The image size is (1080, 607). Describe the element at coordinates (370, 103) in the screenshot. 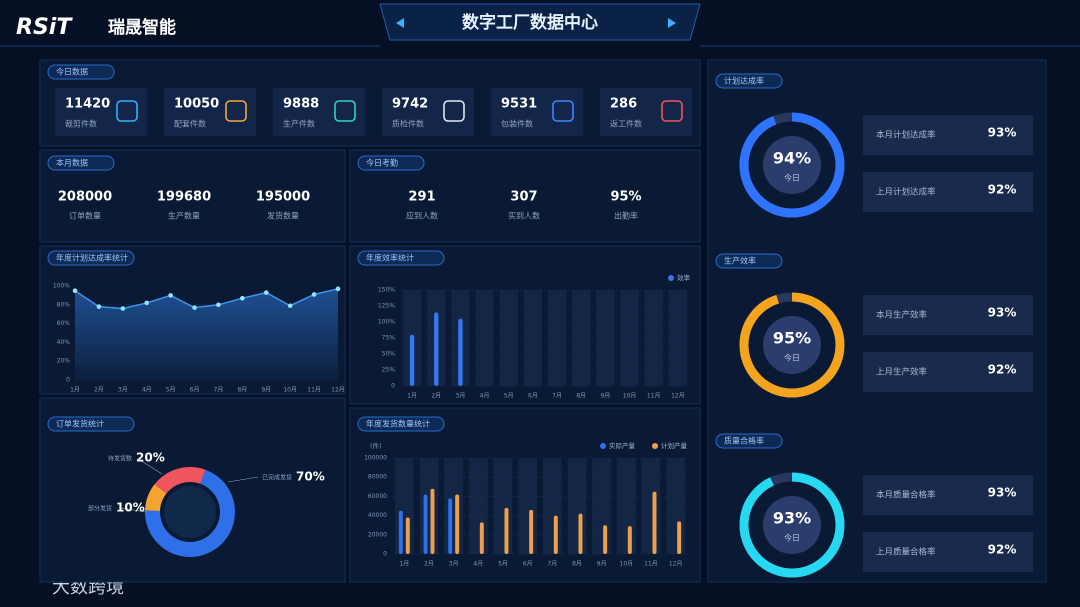

I see `panel` at that location.